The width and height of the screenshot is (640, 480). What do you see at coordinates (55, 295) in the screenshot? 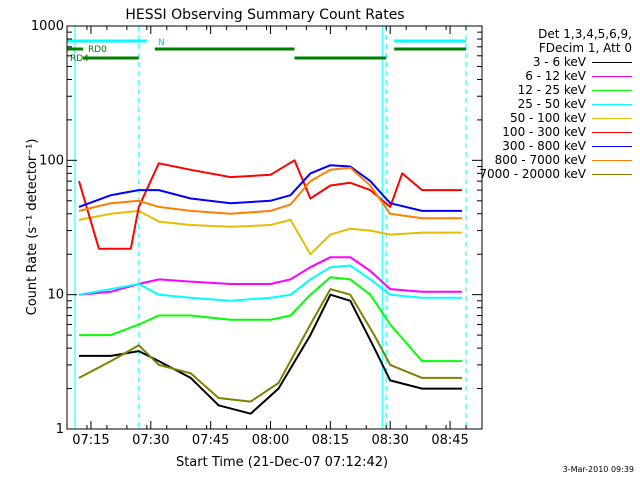
I see `y-tick-label: 10` at bounding box center [55, 295].